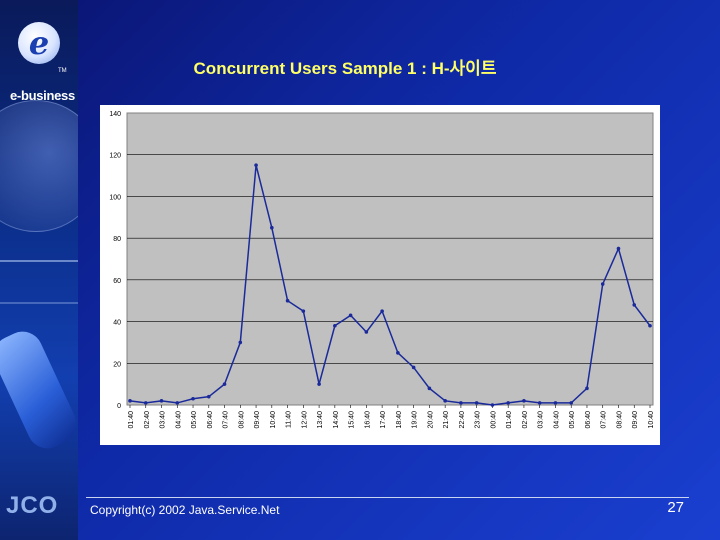  I want to click on x-tick-label: 17:40, so click(383, 420).